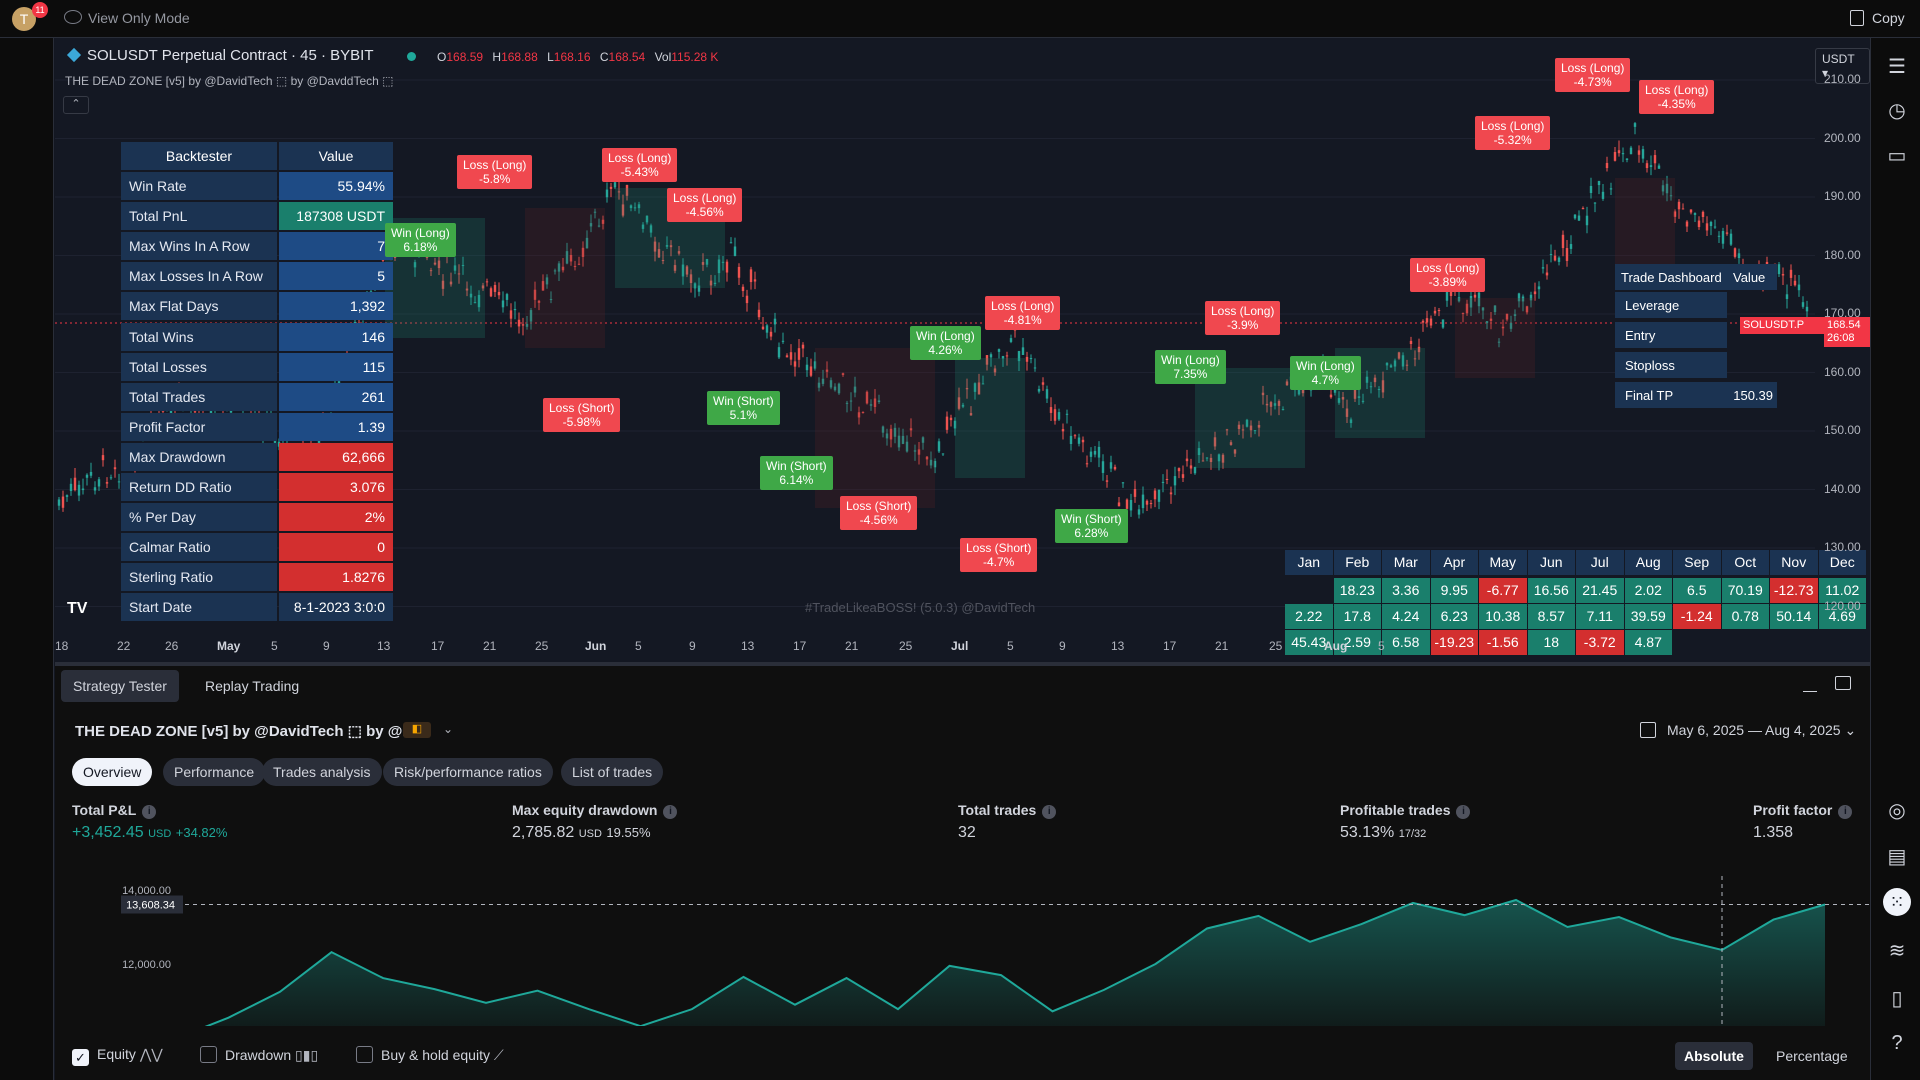 This screenshot has width=1920, height=1080. I want to click on copy-button: Copy, so click(1888, 18).